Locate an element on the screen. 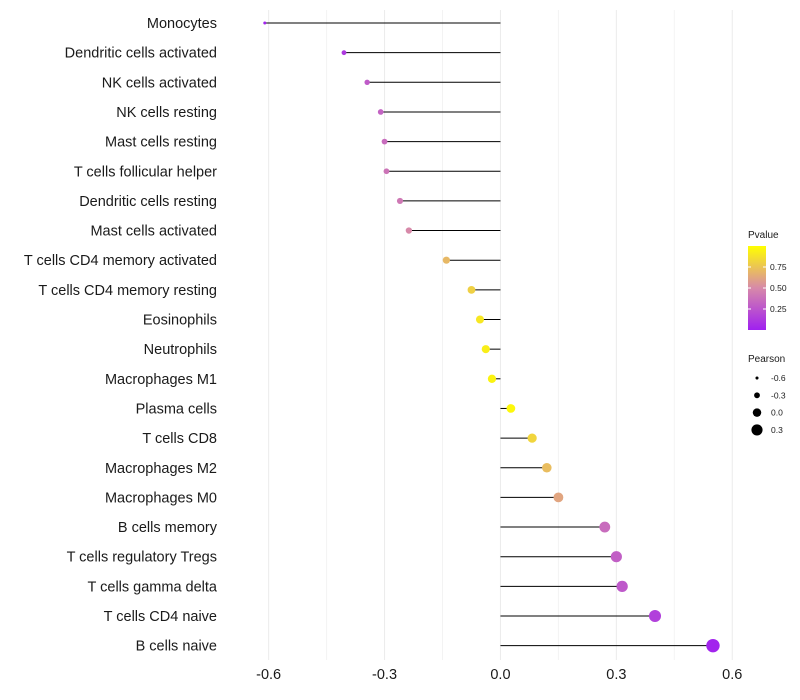 The height and width of the screenshot is (700, 800). pearson-legend-label: -0.3 is located at coordinates (778, 395).